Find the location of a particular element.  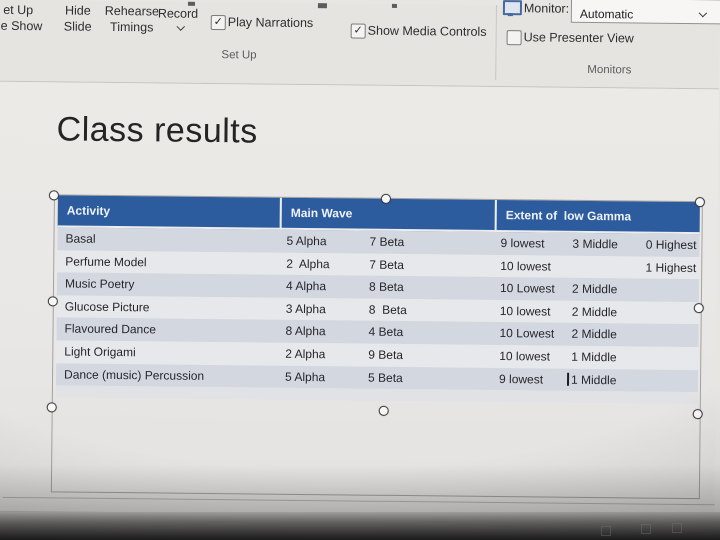

use-presenter-view-checkbox is located at coordinates (514, 38).